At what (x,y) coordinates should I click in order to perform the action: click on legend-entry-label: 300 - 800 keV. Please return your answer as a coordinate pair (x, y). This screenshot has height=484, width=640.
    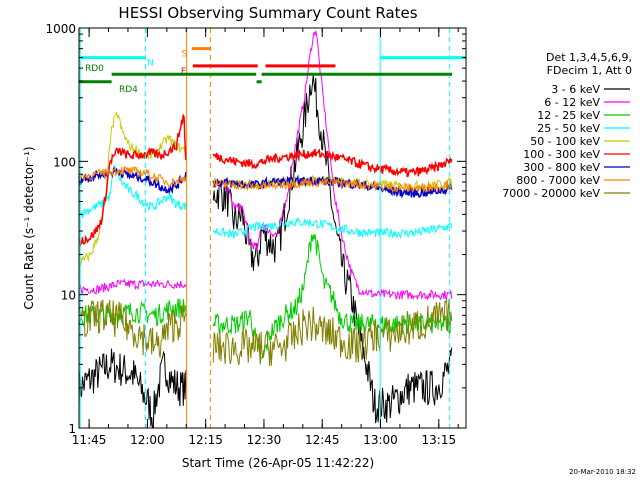
    Looking at the image, I should click on (561, 167).